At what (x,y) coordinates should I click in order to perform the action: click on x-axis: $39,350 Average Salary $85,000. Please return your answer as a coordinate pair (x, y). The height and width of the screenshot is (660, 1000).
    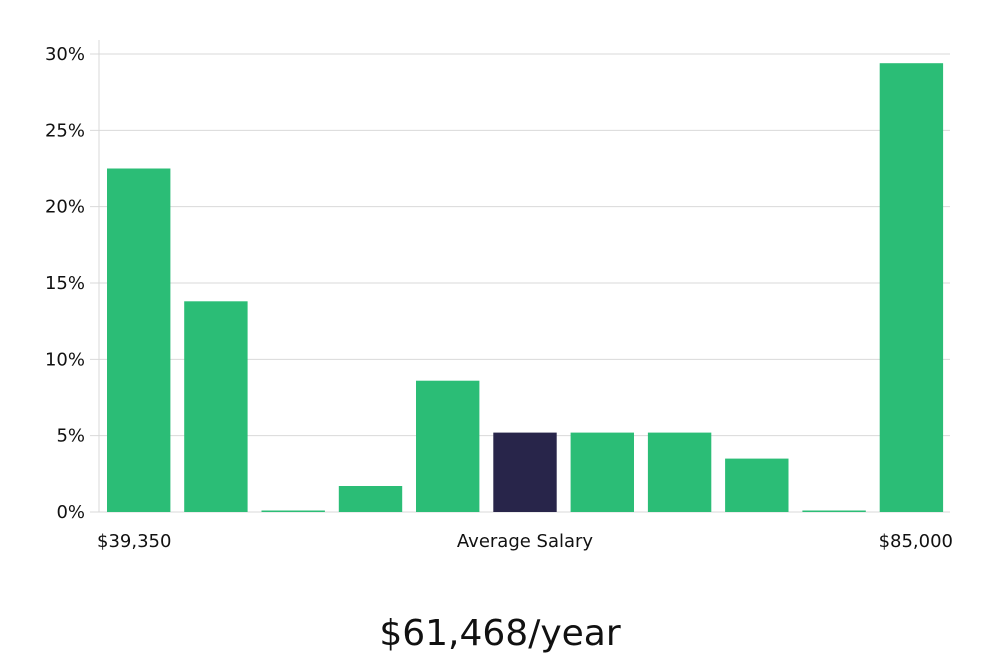
    Looking at the image, I should click on (525, 541).